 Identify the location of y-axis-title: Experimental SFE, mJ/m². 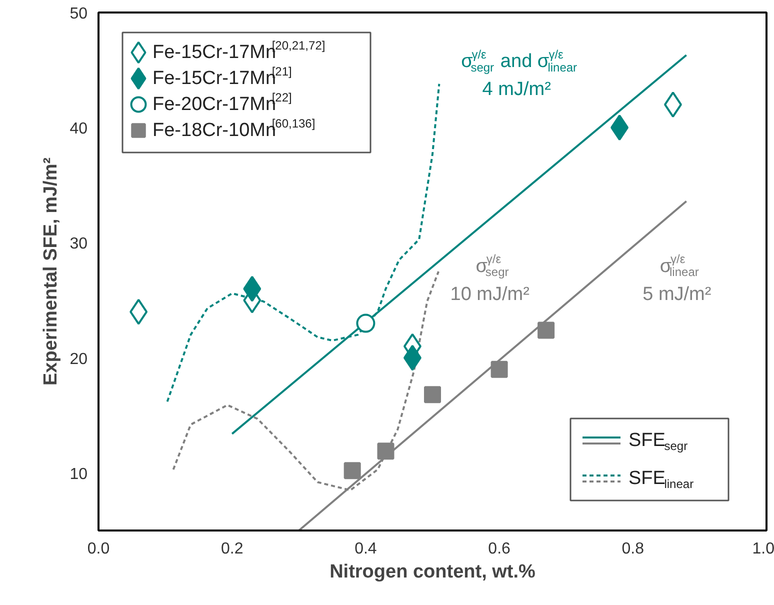
(51, 271).